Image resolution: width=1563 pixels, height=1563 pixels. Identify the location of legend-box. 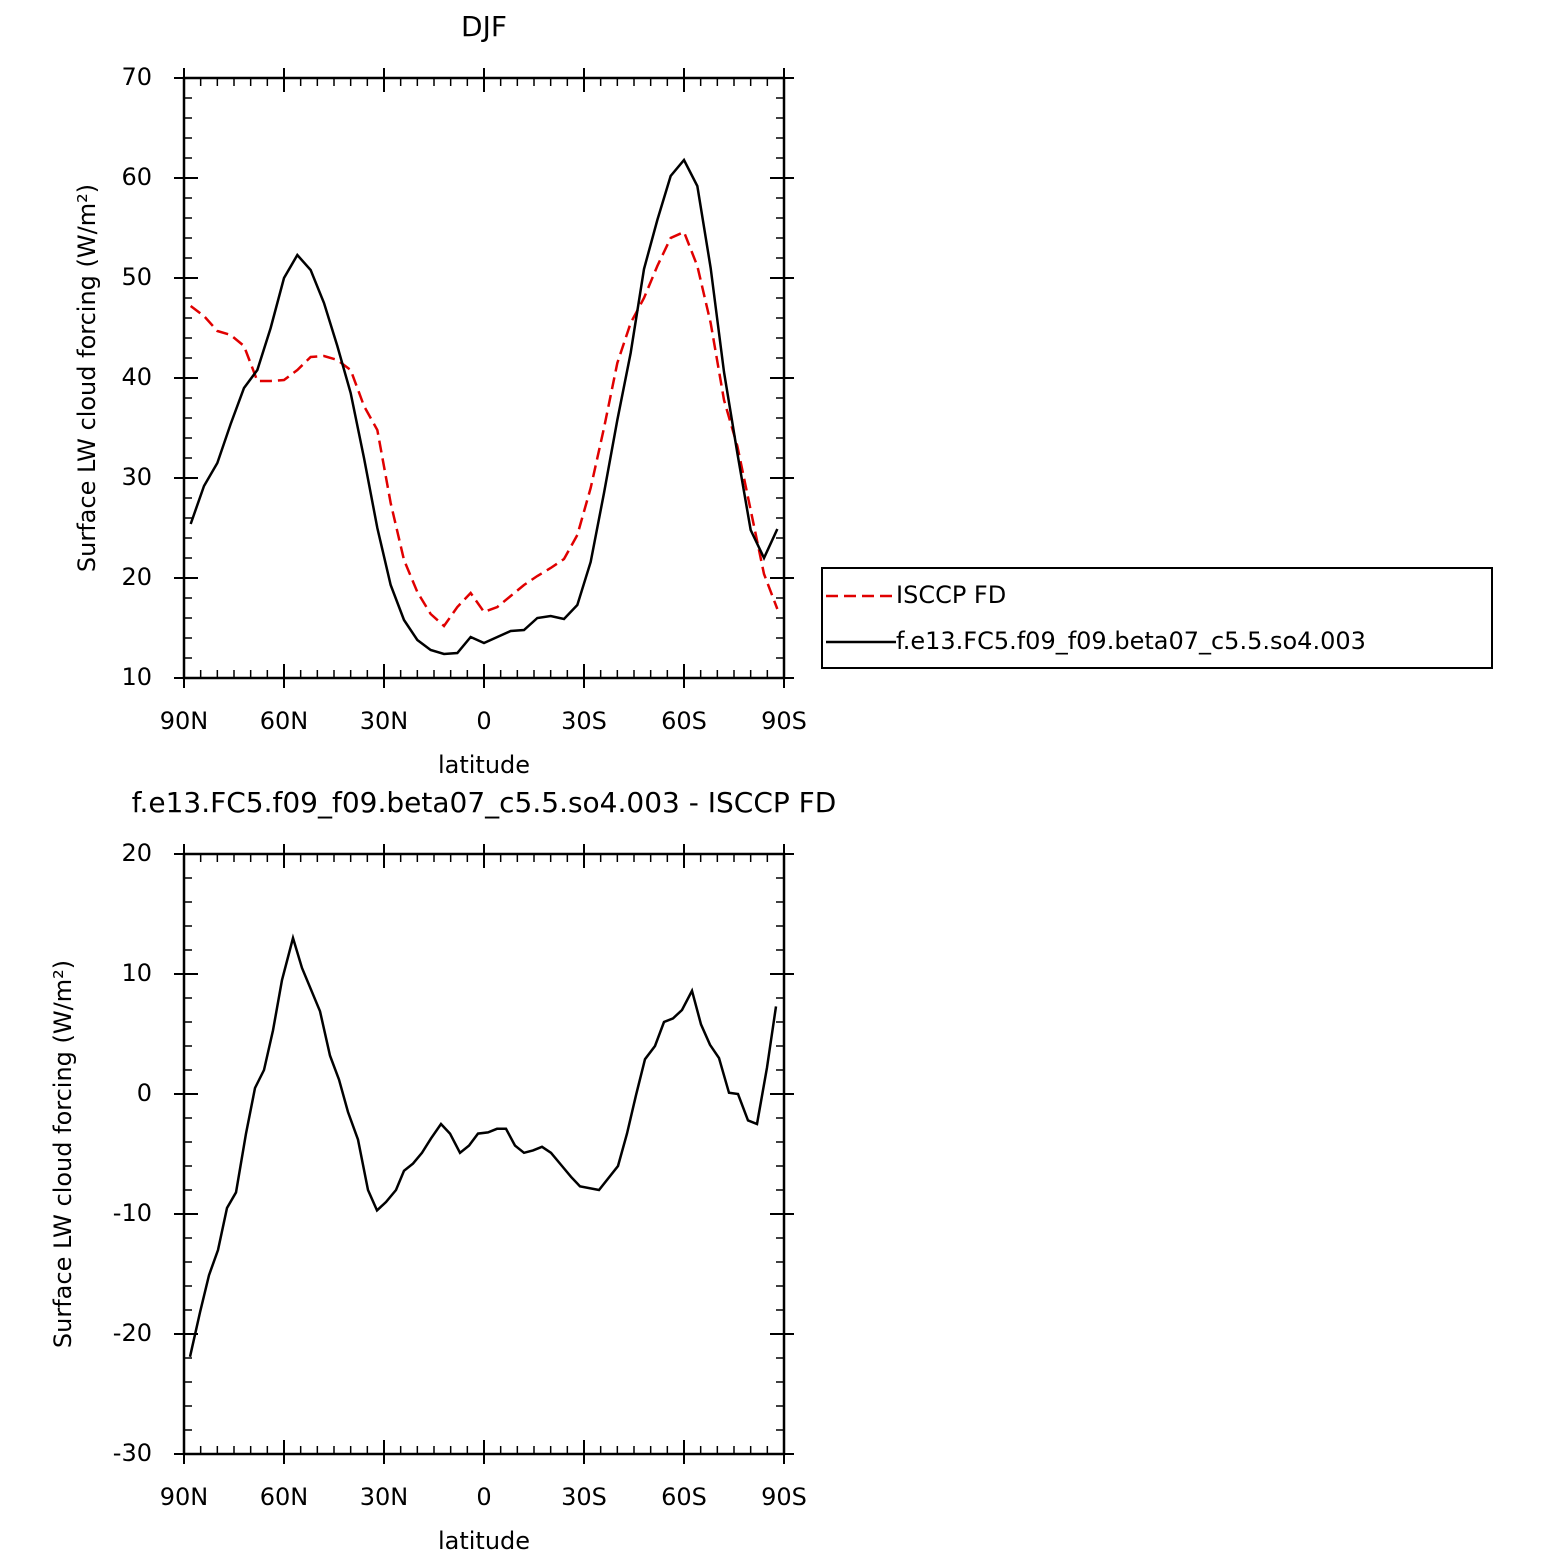
(1157, 618).